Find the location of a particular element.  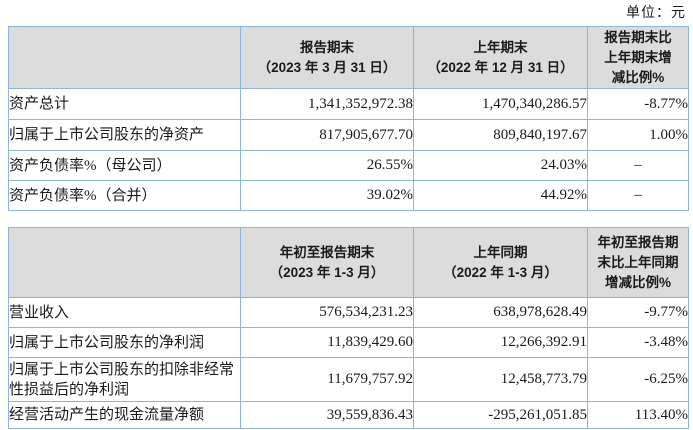

current-period-value: 39.02% is located at coordinates (327, 195).